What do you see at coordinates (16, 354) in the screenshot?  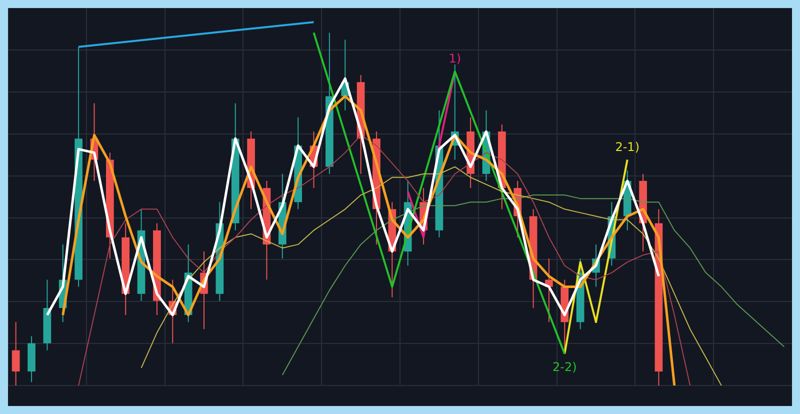 I see `candlestick` at bounding box center [16, 354].